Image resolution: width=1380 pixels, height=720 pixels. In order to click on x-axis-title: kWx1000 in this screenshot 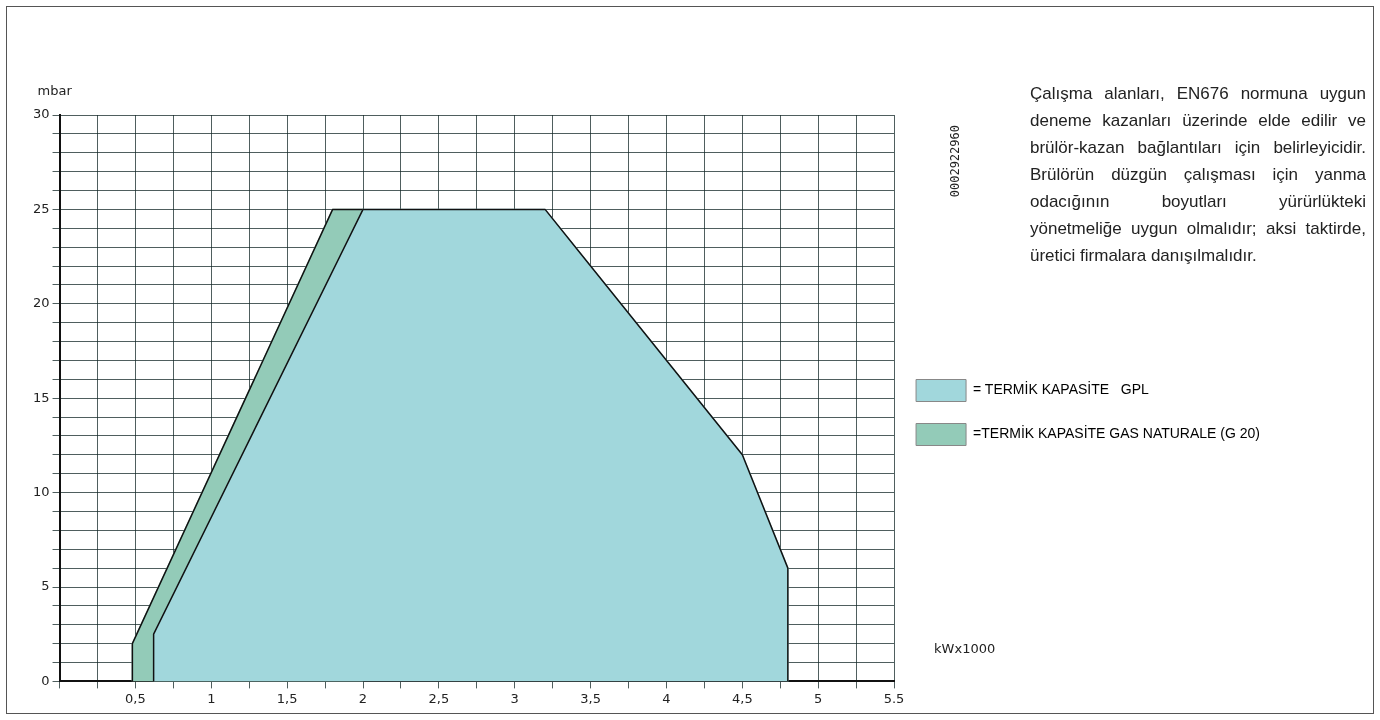, I will do `click(965, 649)`.